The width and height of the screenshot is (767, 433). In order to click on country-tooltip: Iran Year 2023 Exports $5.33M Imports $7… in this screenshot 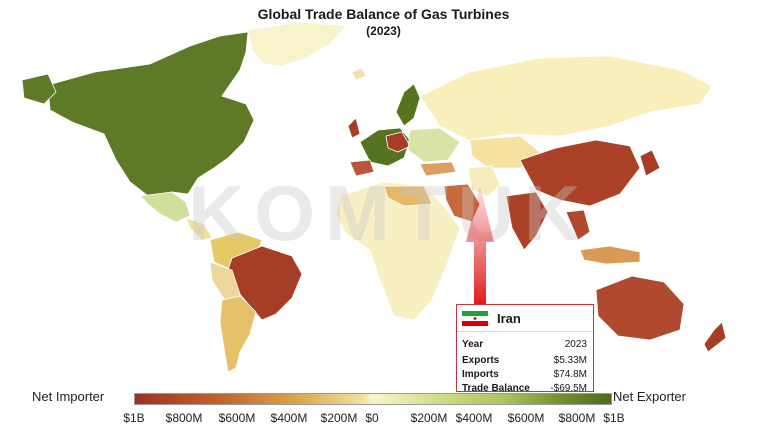, I will do `click(525, 349)`.